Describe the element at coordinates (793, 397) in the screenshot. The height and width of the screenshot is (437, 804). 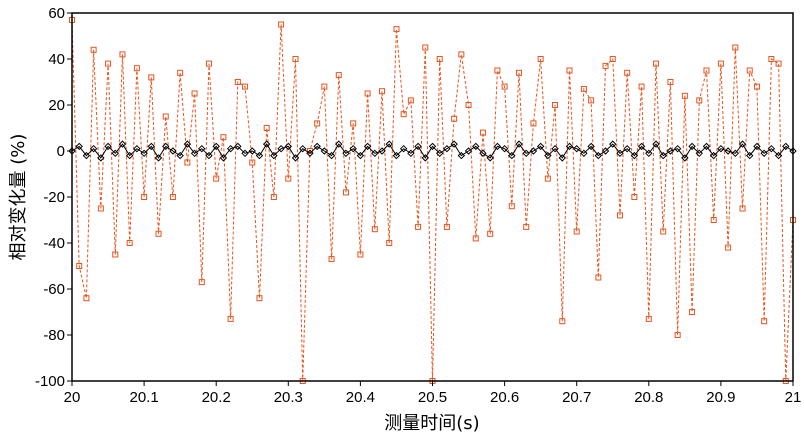
I see `x-tick-label: 21` at that location.